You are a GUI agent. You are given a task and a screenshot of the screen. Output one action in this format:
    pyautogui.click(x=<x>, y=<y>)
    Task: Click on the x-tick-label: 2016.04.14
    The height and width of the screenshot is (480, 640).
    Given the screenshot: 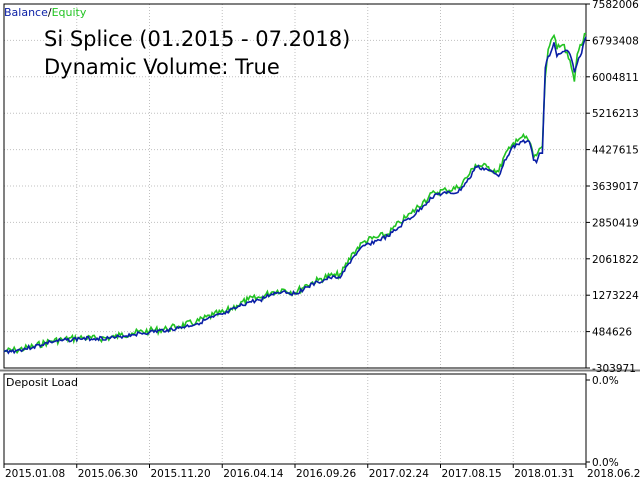 What is the action you would take?
    pyautogui.click(x=253, y=474)
    